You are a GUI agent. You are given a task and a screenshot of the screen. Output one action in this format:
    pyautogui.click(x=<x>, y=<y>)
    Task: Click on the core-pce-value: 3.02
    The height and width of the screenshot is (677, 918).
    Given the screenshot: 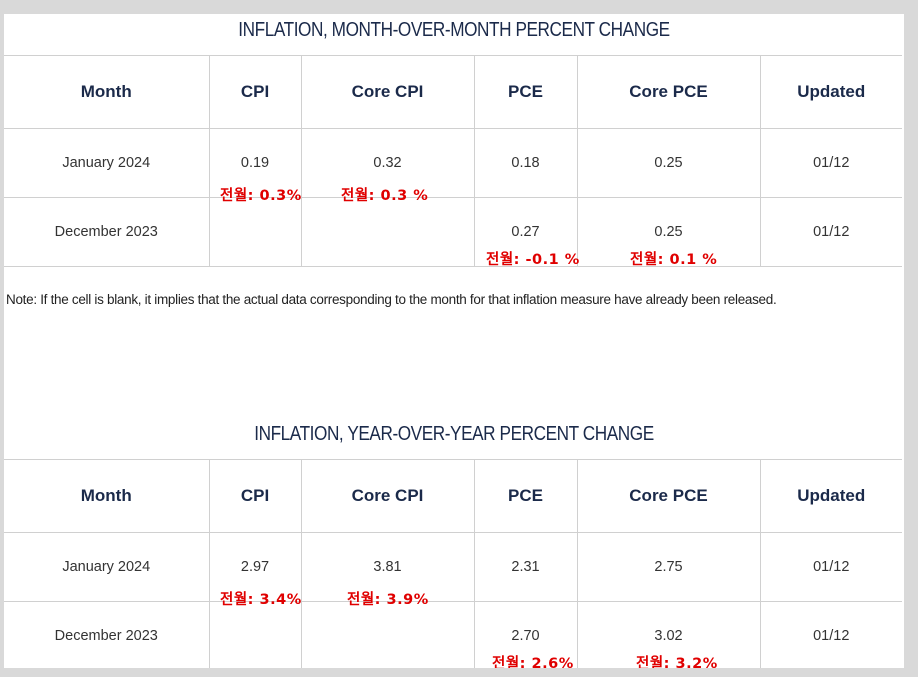 What is the action you would take?
    pyautogui.click(x=668, y=636)
    